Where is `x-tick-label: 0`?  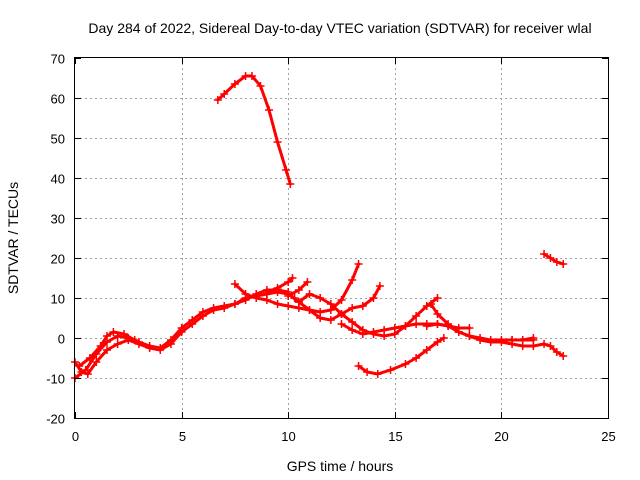 x-tick-label: 0 is located at coordinates (75, 436).